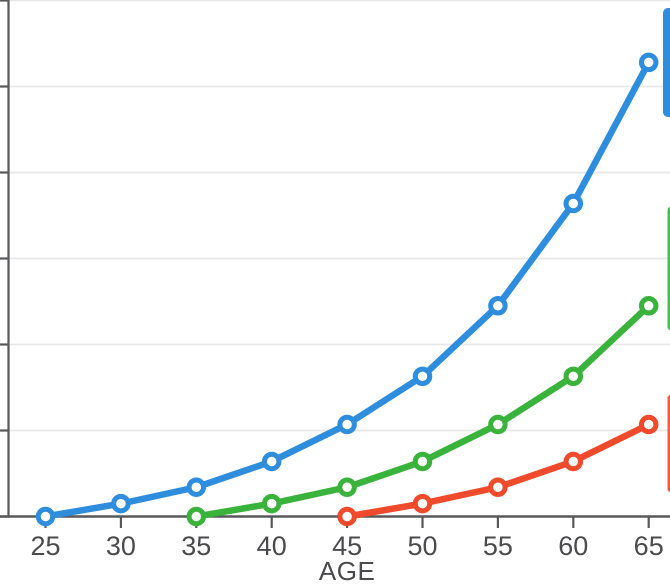 The width and height of the screenshot is (670, 584). Describe the element at coordinates (196, 546) in the screenshot. I see `x-tick-label: 35` at that location.